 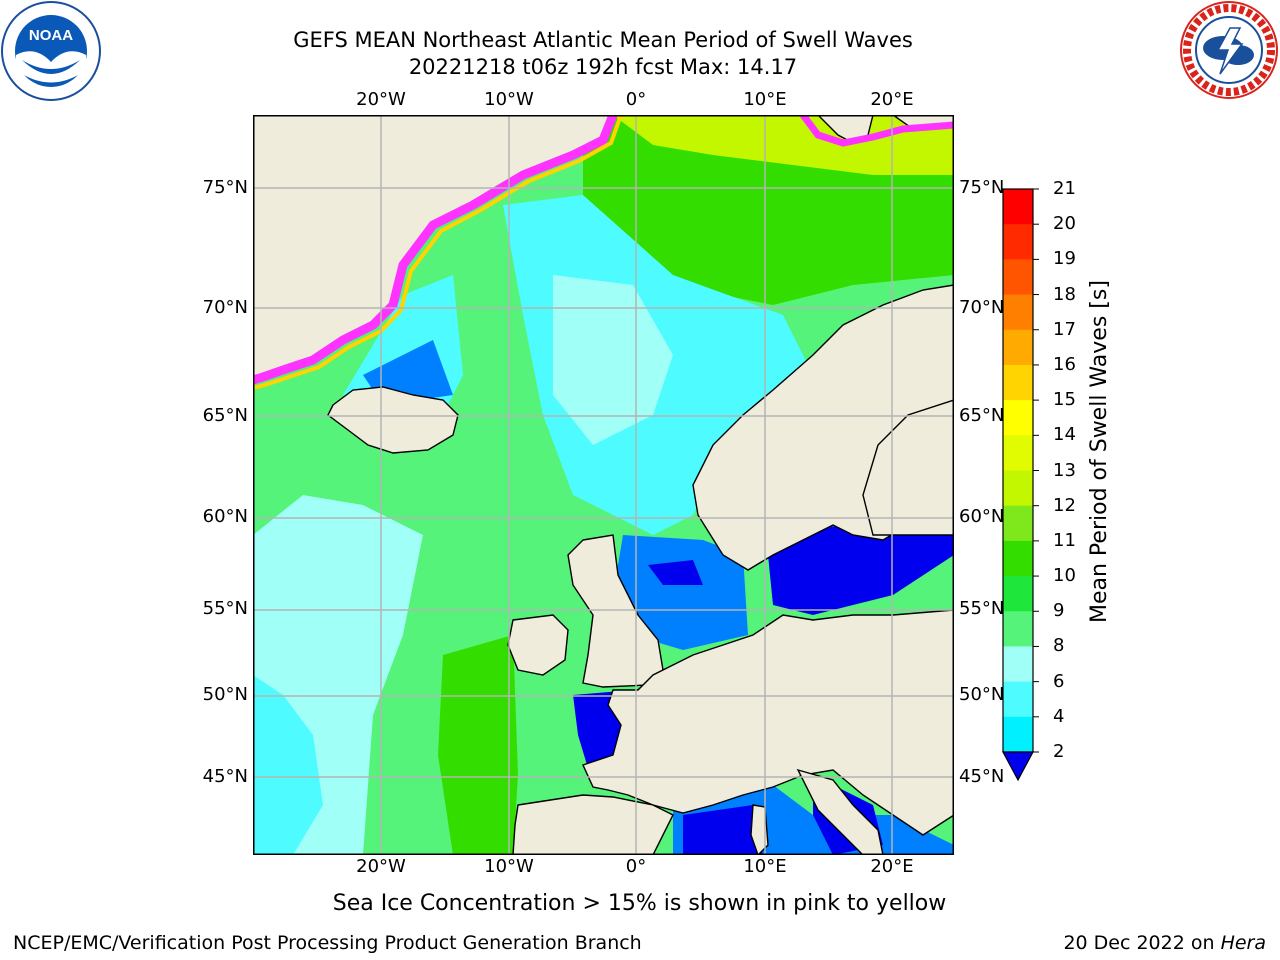 What do you see at coordinates (381, 99) in the screenshot?
I see `lon-tick-top: 20°W` at bounding box center [381, 99].